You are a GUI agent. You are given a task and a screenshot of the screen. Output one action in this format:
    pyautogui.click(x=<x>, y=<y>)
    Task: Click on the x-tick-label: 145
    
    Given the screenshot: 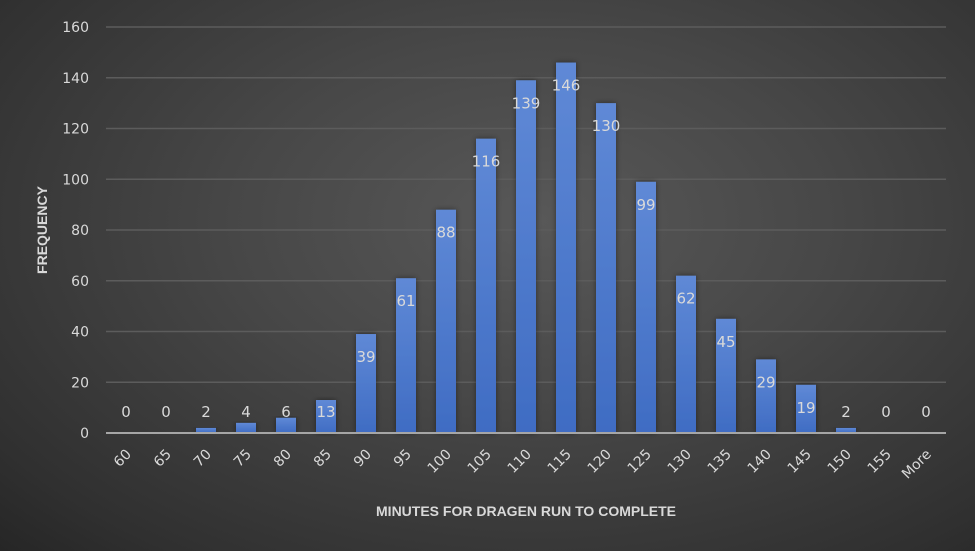 What is the action you would take?
    pyautogui.click(x=800, y=462)
    